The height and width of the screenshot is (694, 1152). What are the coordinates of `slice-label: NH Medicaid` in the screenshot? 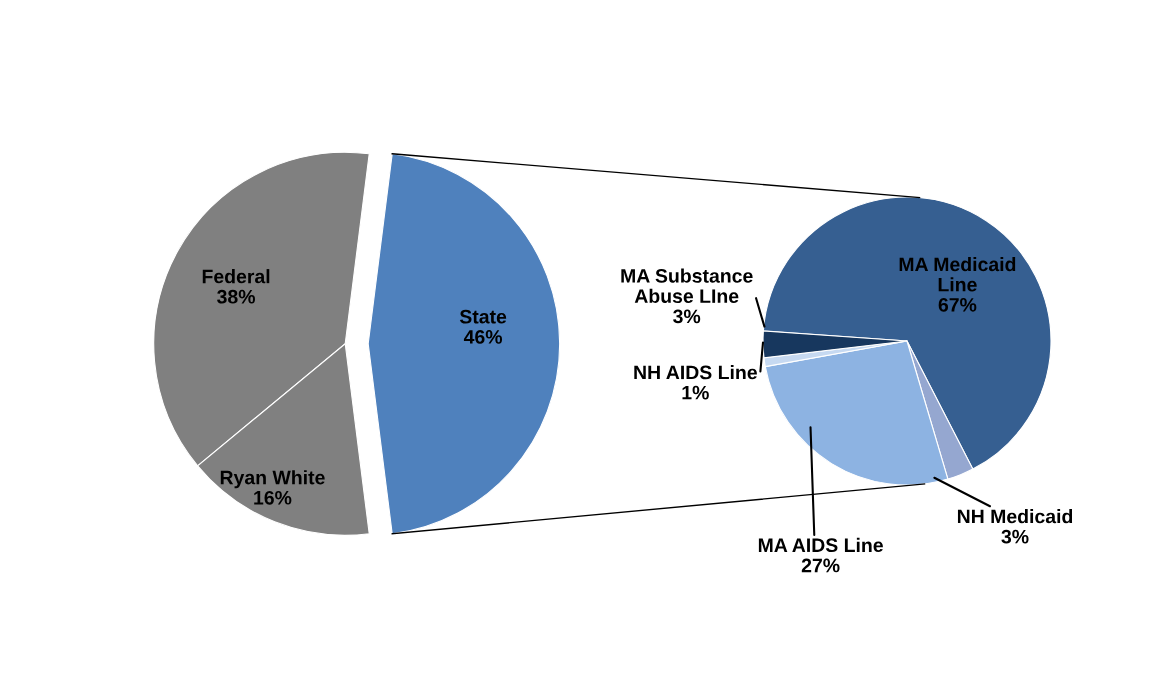 It's located at (1015, 516).